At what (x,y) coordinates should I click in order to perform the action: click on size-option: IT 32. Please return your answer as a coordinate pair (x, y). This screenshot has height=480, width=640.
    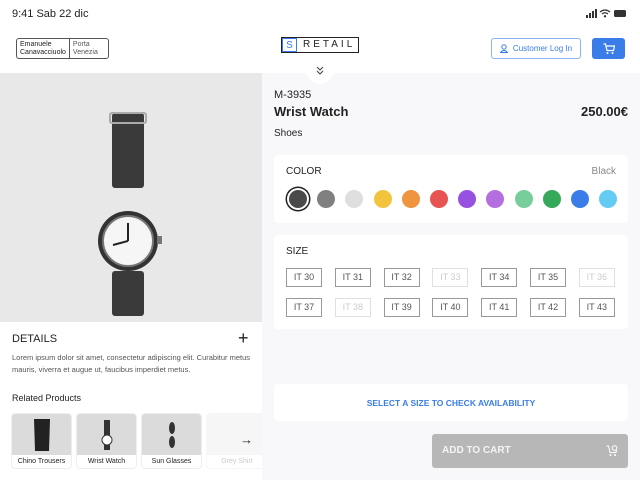
    Looking at the image, I should click on (401, 277).